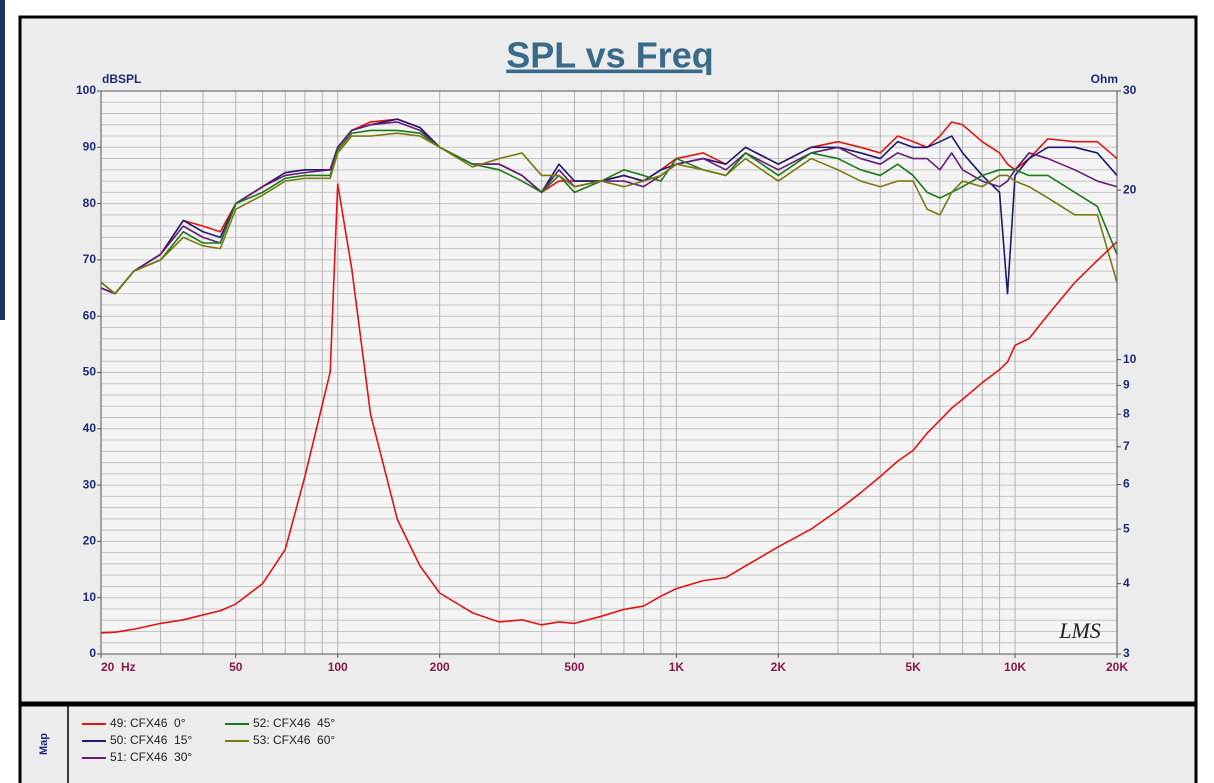 This screenshot has height=783, width=1214. I want to click on x-tick-label: 10K, so click(1015, 667).